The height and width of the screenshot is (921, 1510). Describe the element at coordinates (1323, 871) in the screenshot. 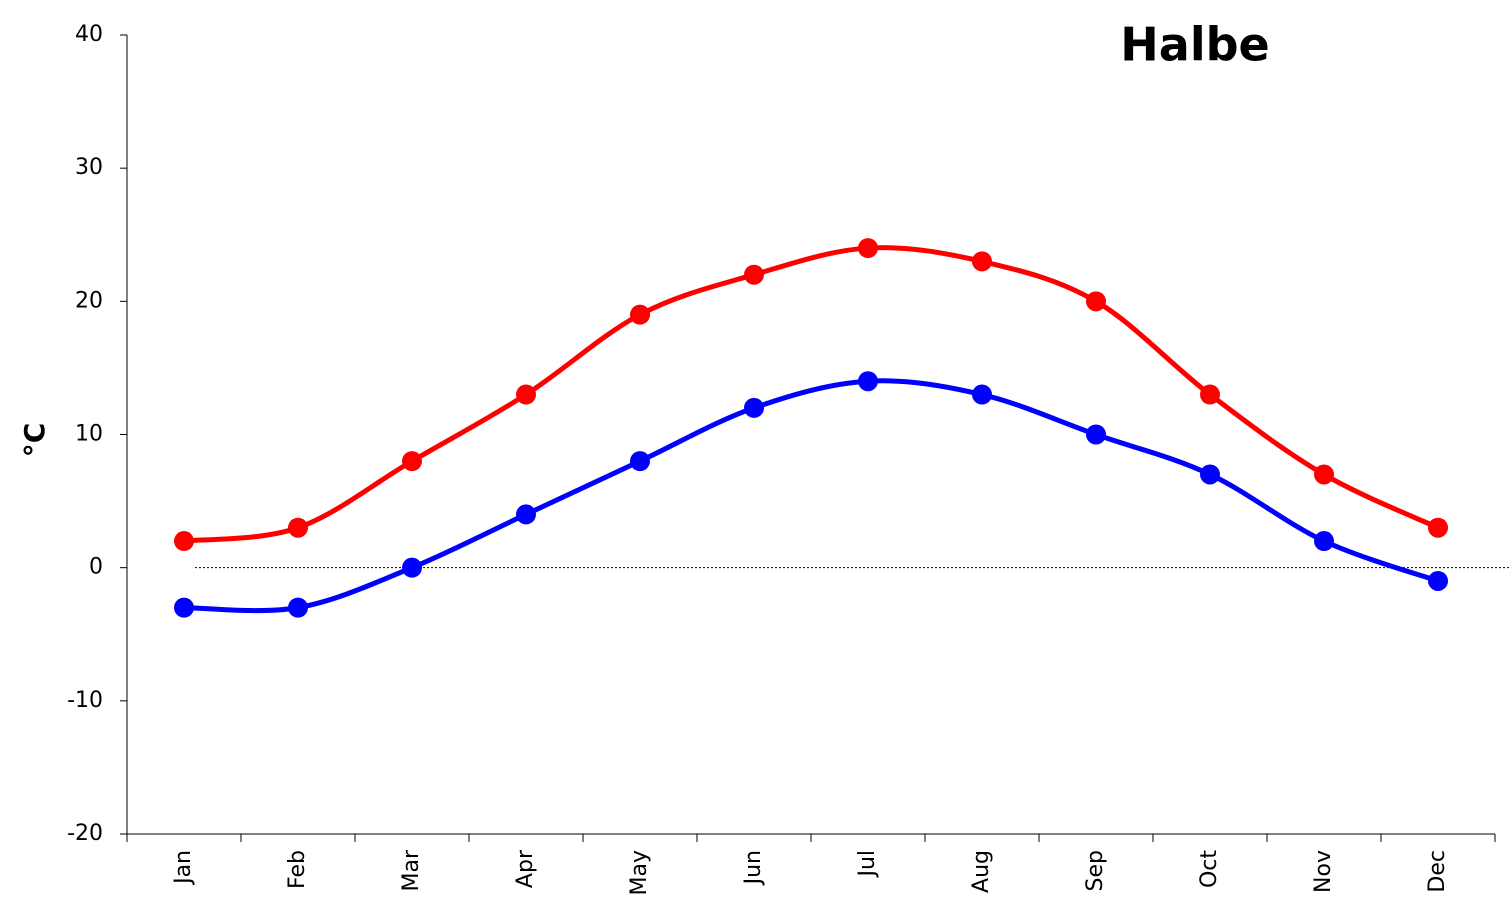

I see `x-tick-label: Nov` at that location.